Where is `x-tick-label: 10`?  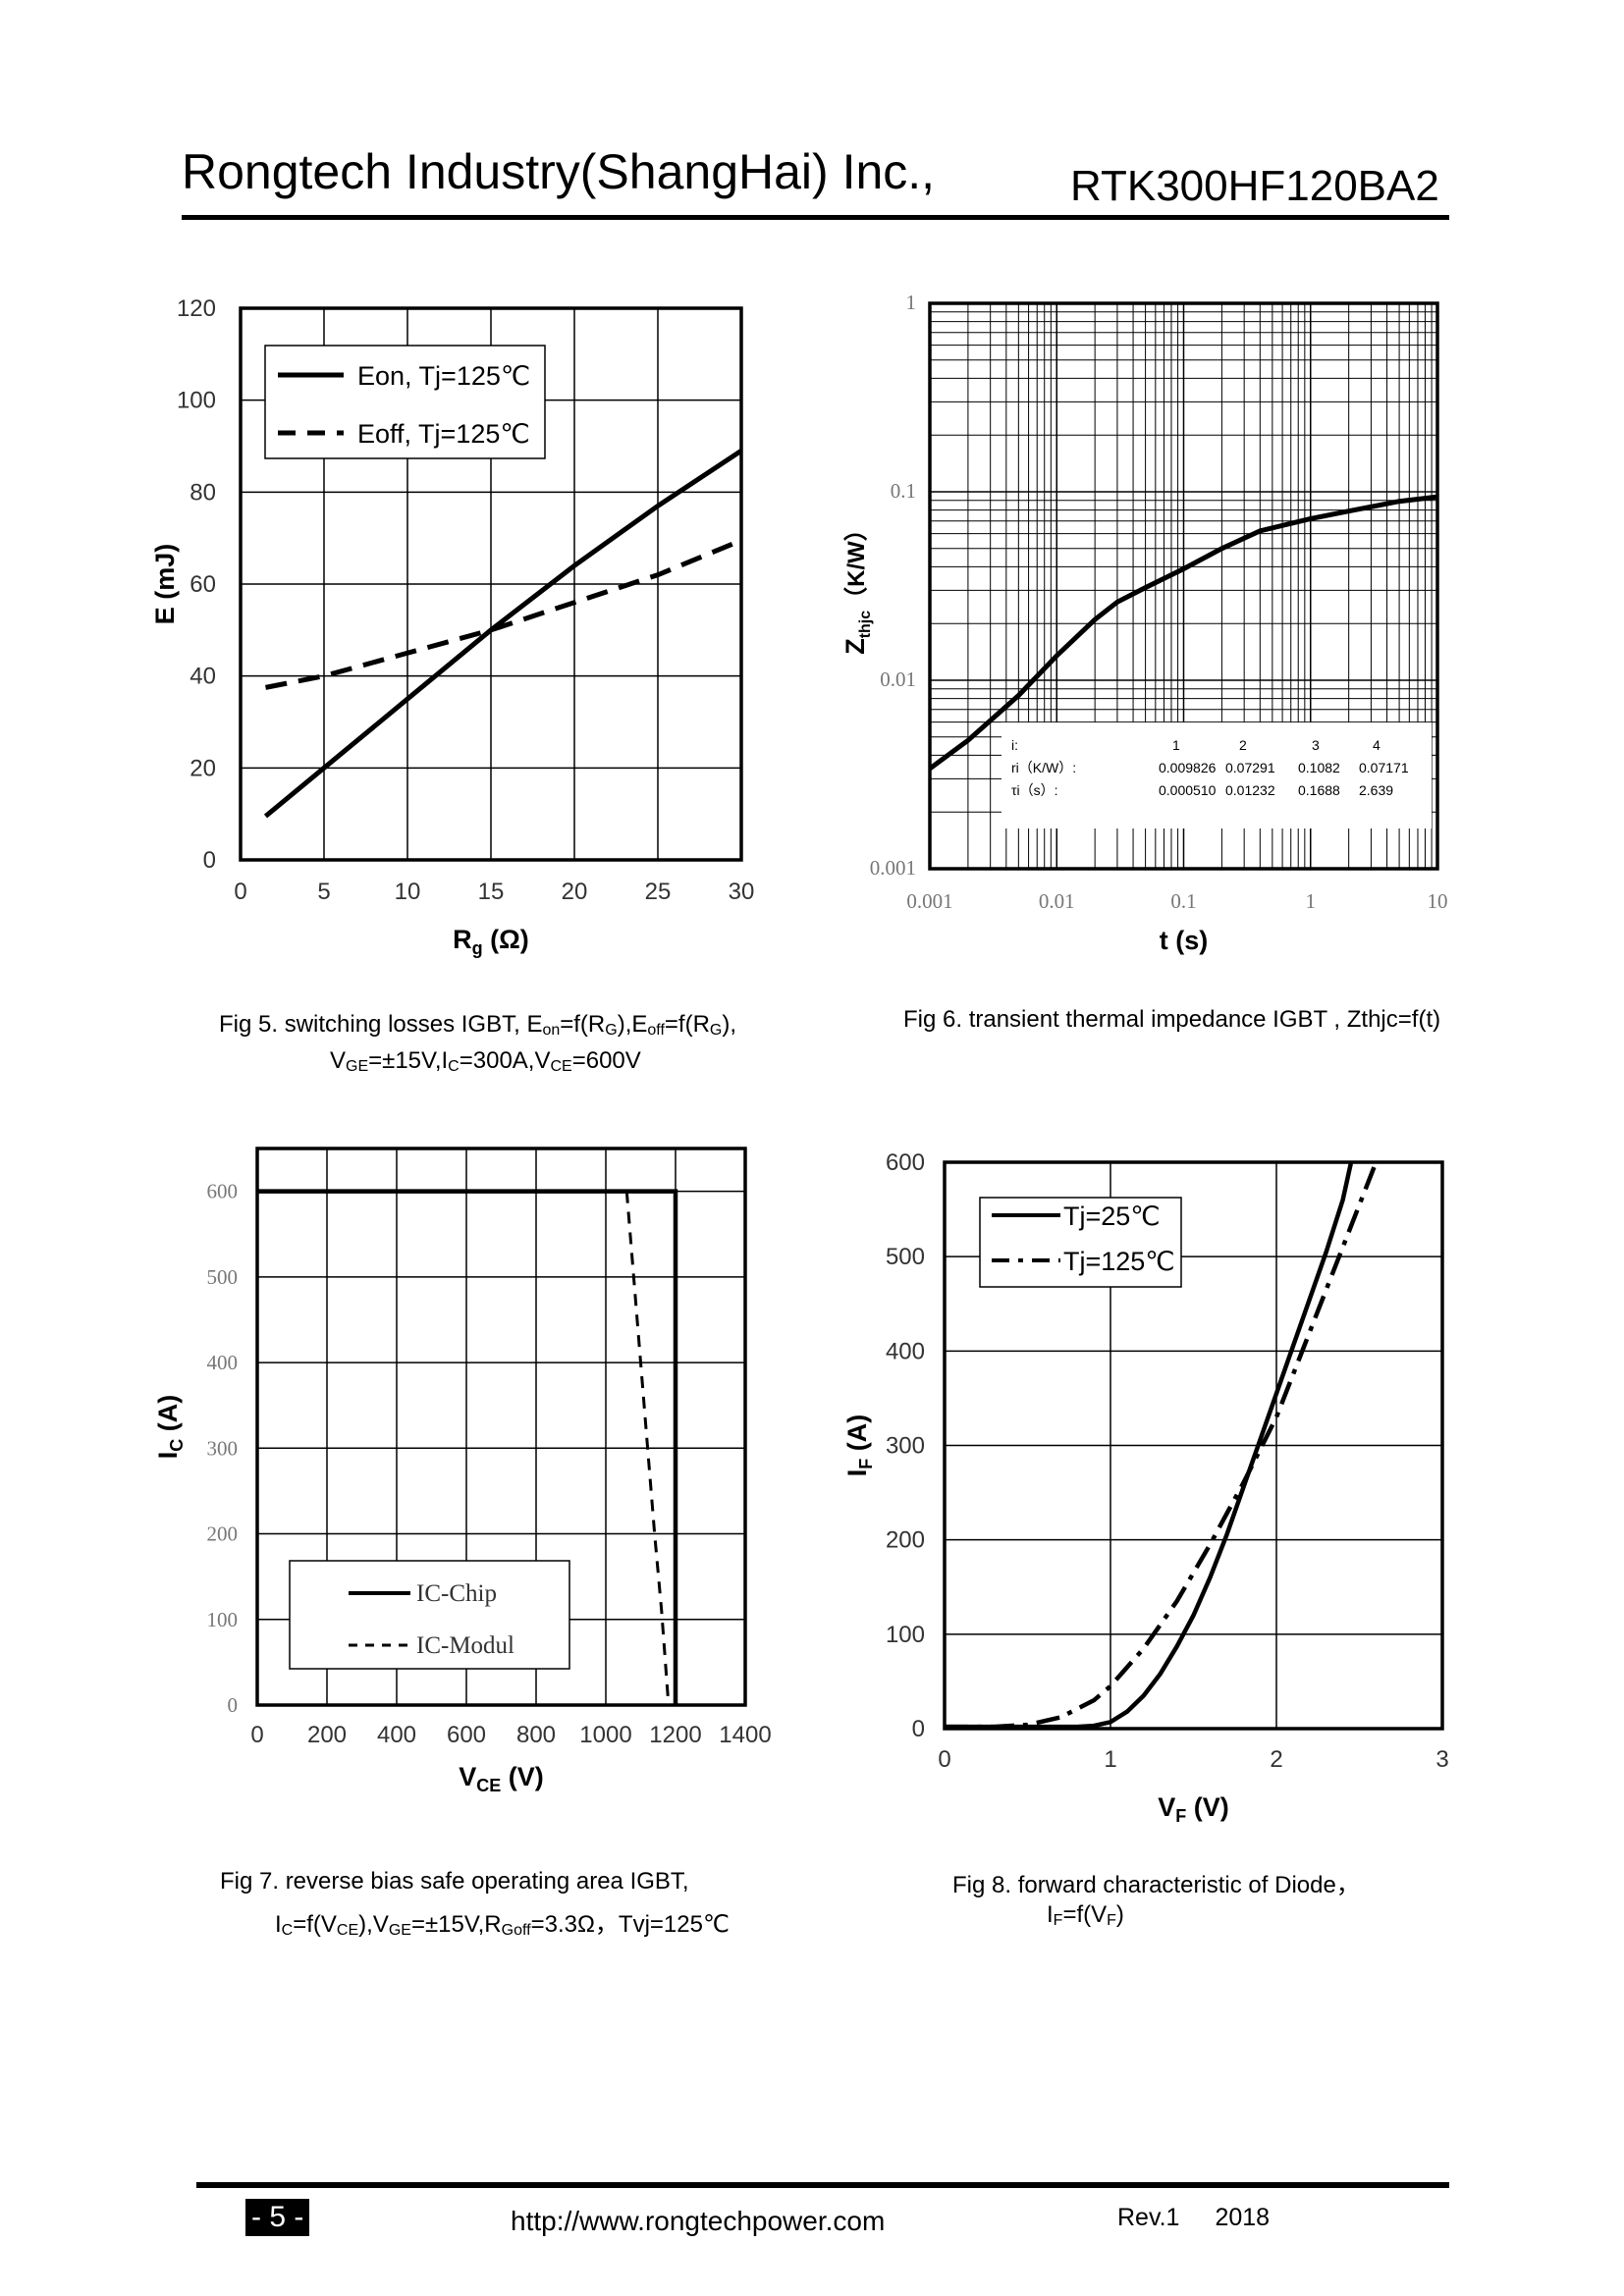 x-tick-label: 10 is located at coordinates (408, 892).